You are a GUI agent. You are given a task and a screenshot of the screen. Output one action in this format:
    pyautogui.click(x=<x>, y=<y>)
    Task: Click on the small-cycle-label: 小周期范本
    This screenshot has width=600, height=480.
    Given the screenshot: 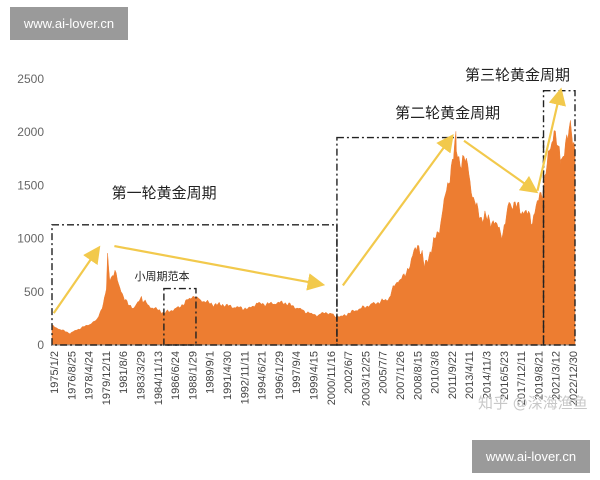 What is the action you would take?
    pyautogui.click(x=162, y=276)
    